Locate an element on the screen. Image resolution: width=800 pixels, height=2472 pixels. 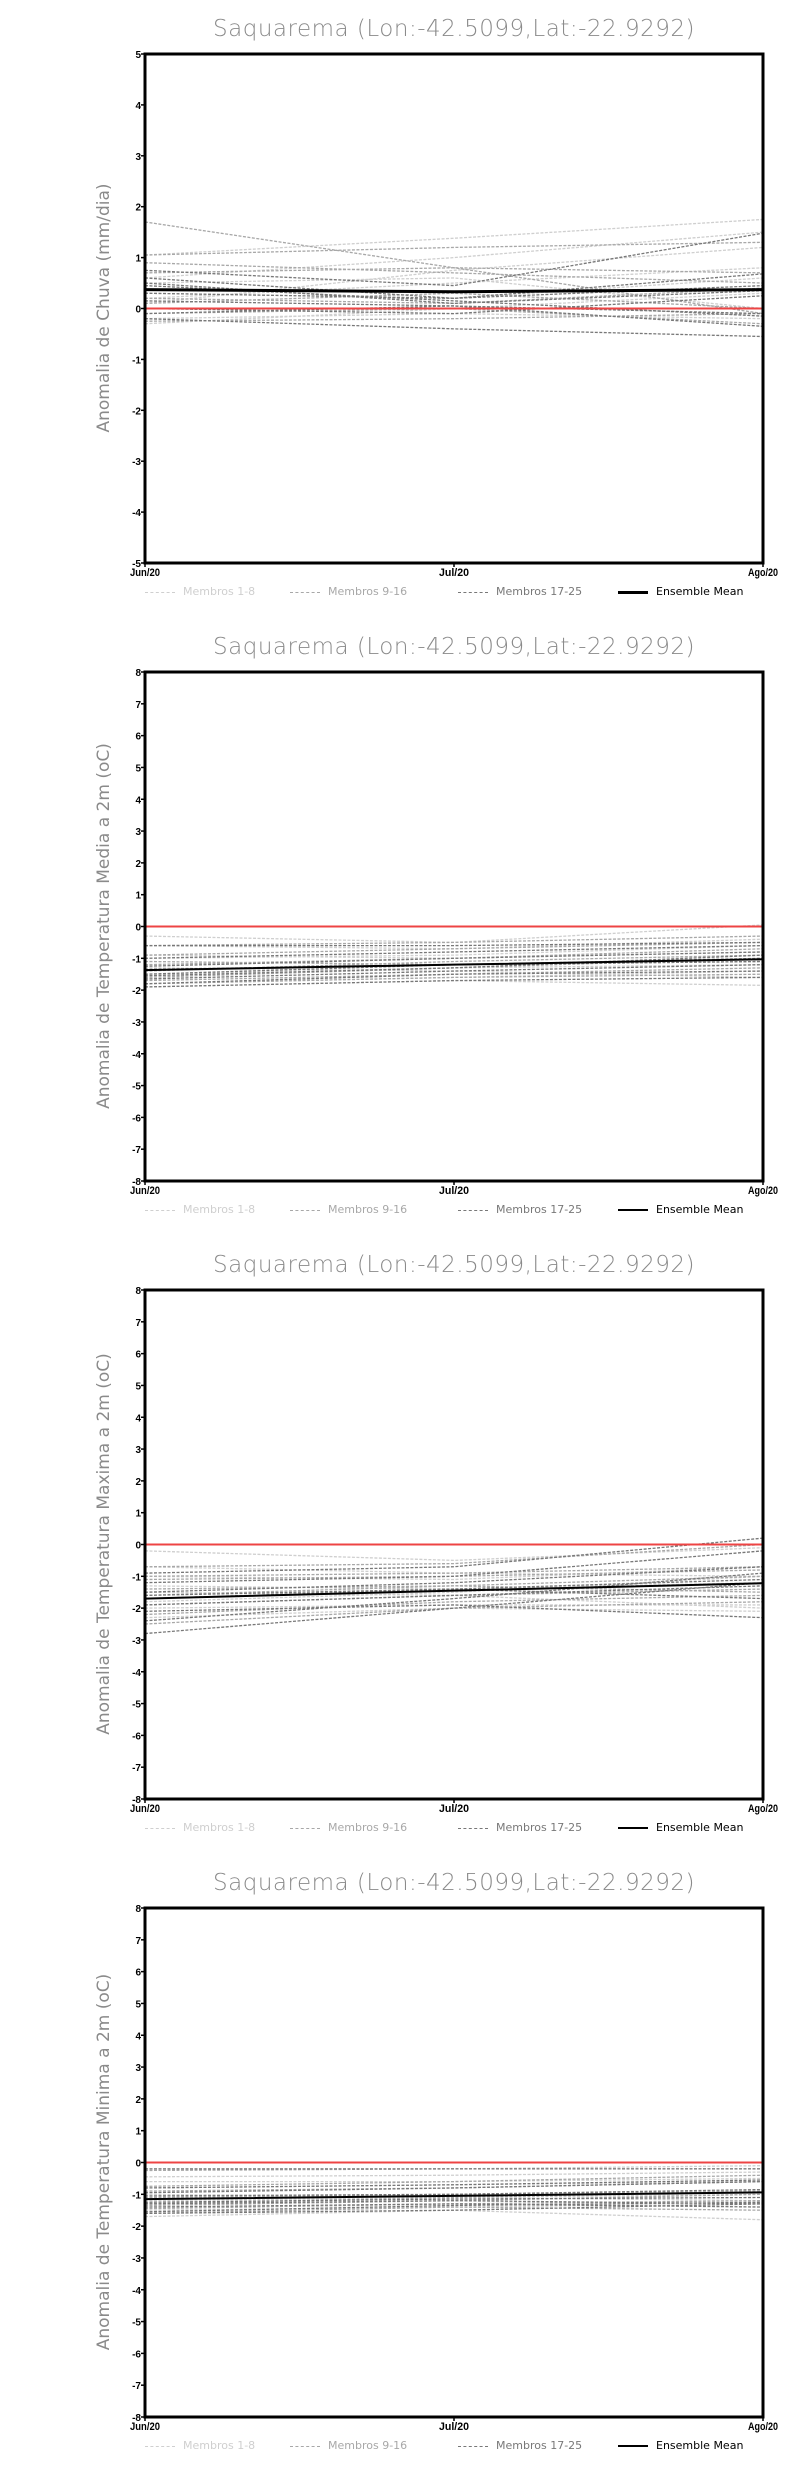
y-axis-label: Anomalia de Temperatura Media a 2m (oC) is located at coordinates (104, 926).